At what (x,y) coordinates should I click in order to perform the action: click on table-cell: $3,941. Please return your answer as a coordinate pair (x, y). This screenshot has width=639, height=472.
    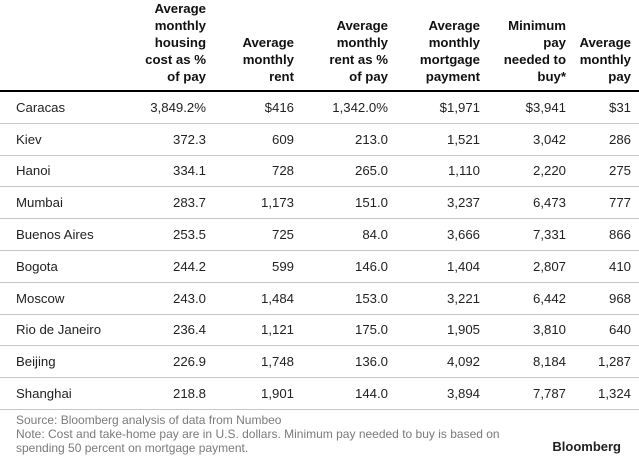
    Looking at the image, I should click on (531, 107).